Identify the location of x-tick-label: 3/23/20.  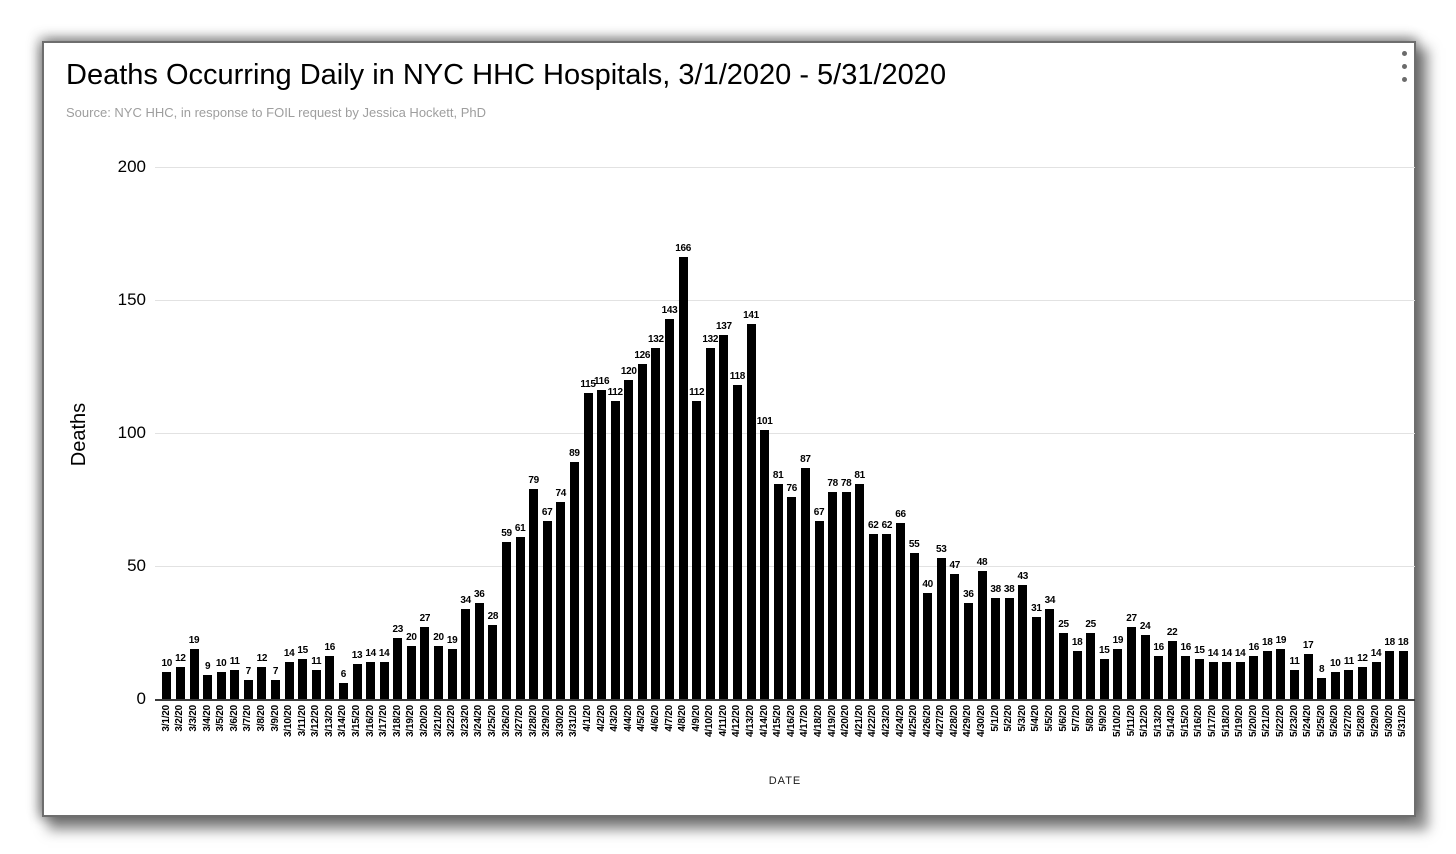
(465, 721).